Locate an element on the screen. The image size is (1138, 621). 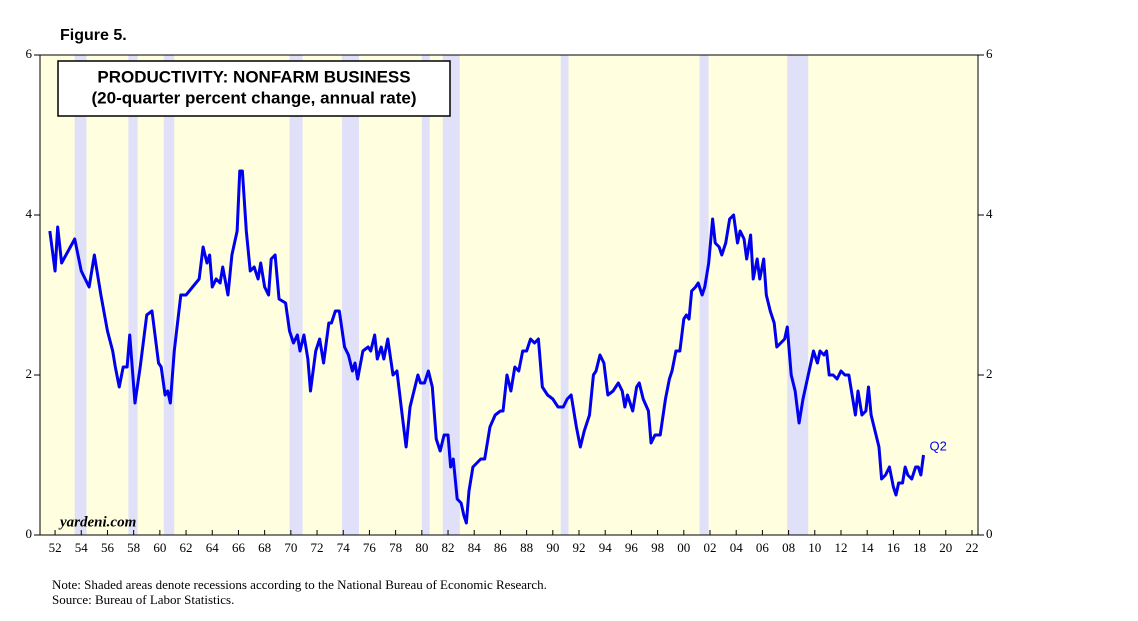
x-tick-label: 70 is located at coordinates (290, 547).